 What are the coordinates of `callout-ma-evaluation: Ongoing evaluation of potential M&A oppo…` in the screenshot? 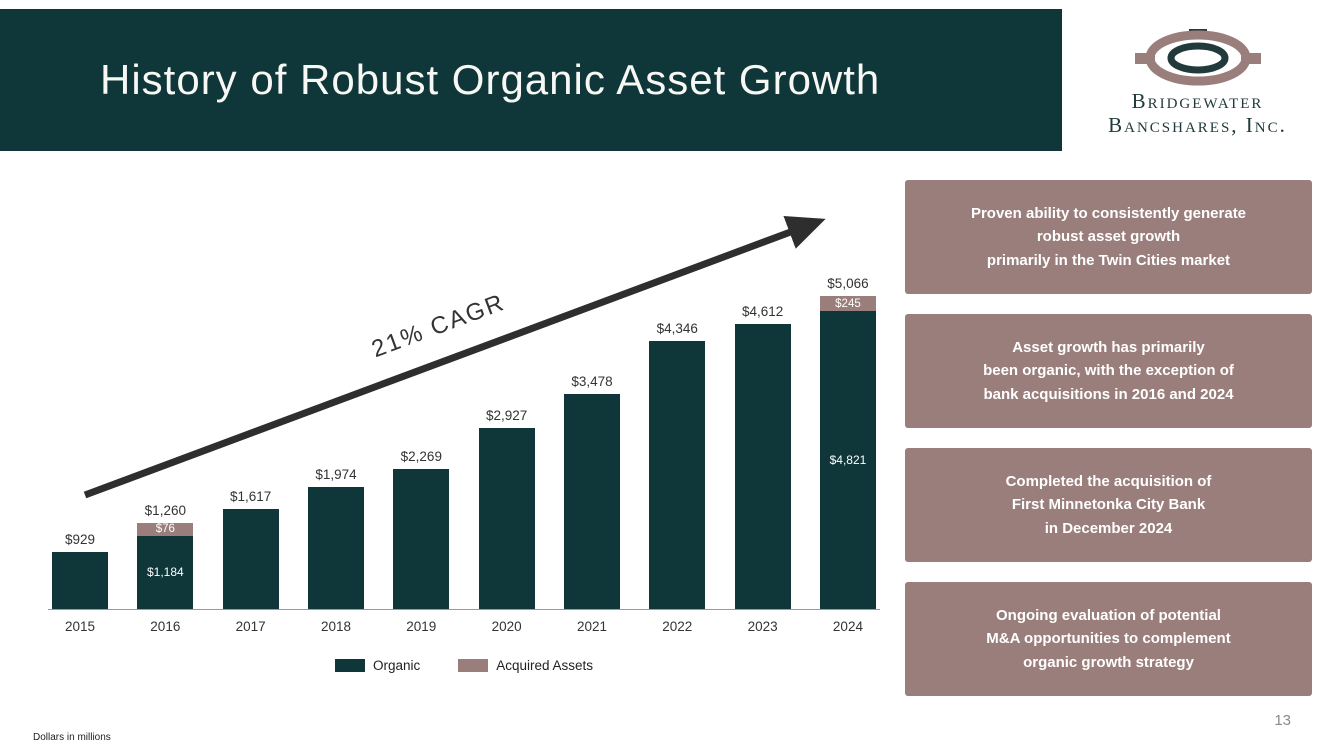 It's located at (1108, 639).